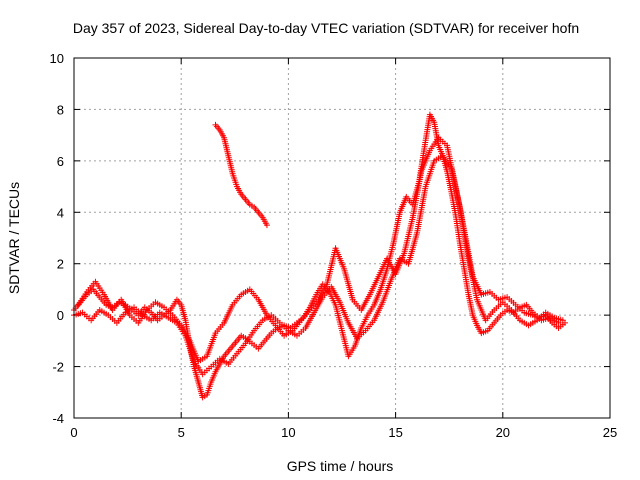 The image size is (640, 480). What do you see at coordinates (57, 58) in the screenshot?
I see `y-tick-label: 10` at bounding box center [57, 58].